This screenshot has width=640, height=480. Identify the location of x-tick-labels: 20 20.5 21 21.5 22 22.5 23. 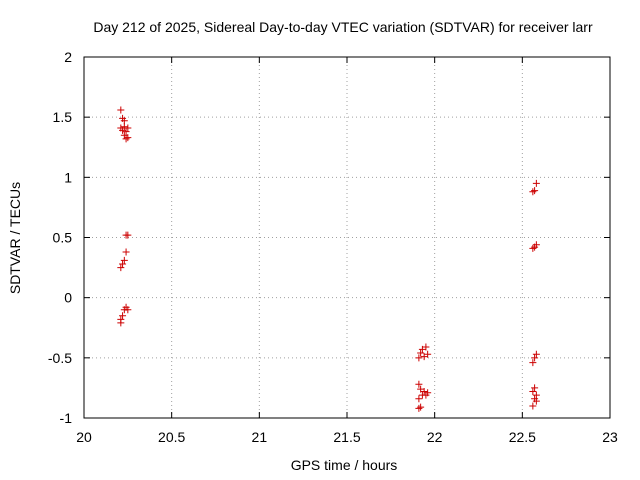
(347, 437).